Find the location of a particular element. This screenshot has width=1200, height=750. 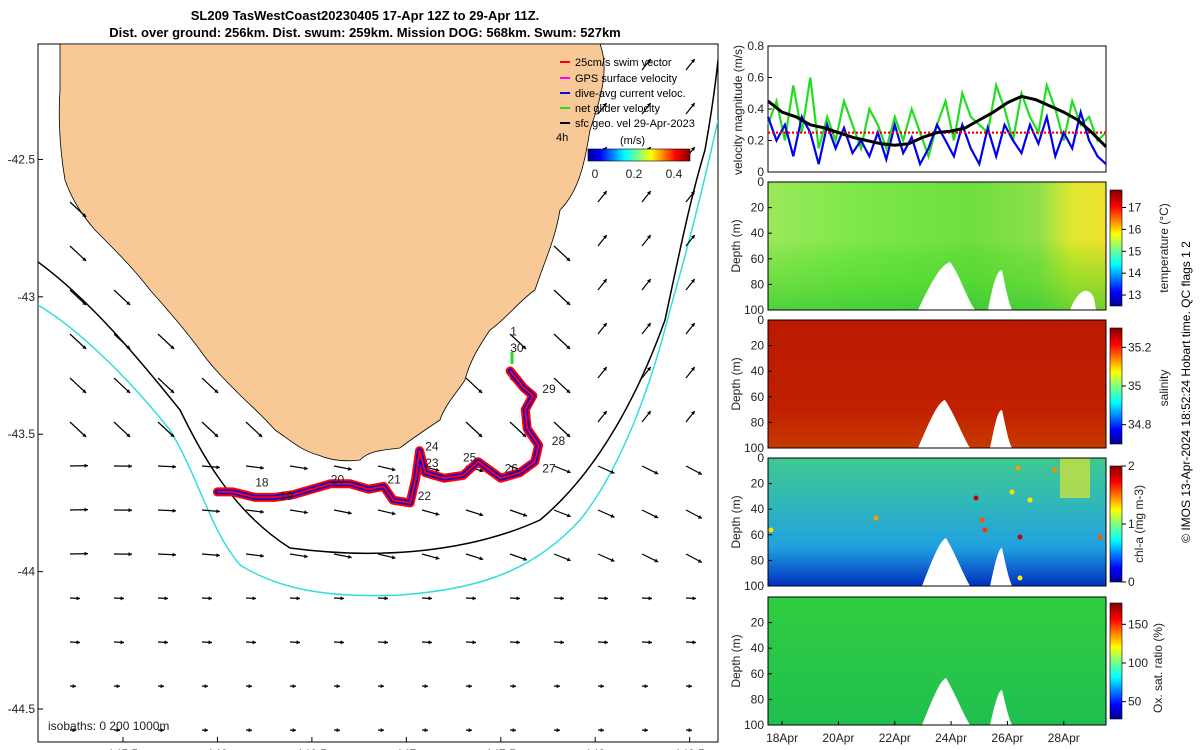

cbar-tick-02: 0.2 is located at coordinates (634, 174).